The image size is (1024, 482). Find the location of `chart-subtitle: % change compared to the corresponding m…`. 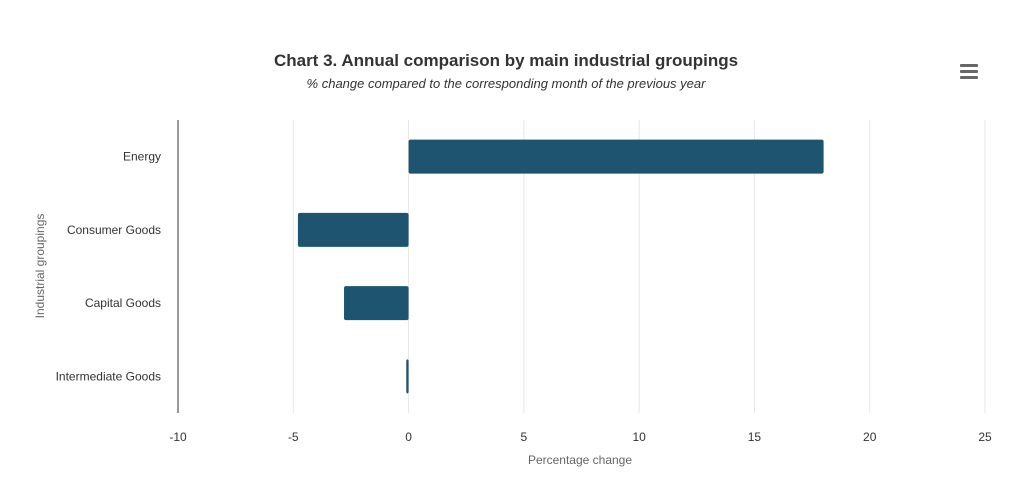

chart-subtitle: % change compared to the corresponding m… is located at coordinates (507, 83).